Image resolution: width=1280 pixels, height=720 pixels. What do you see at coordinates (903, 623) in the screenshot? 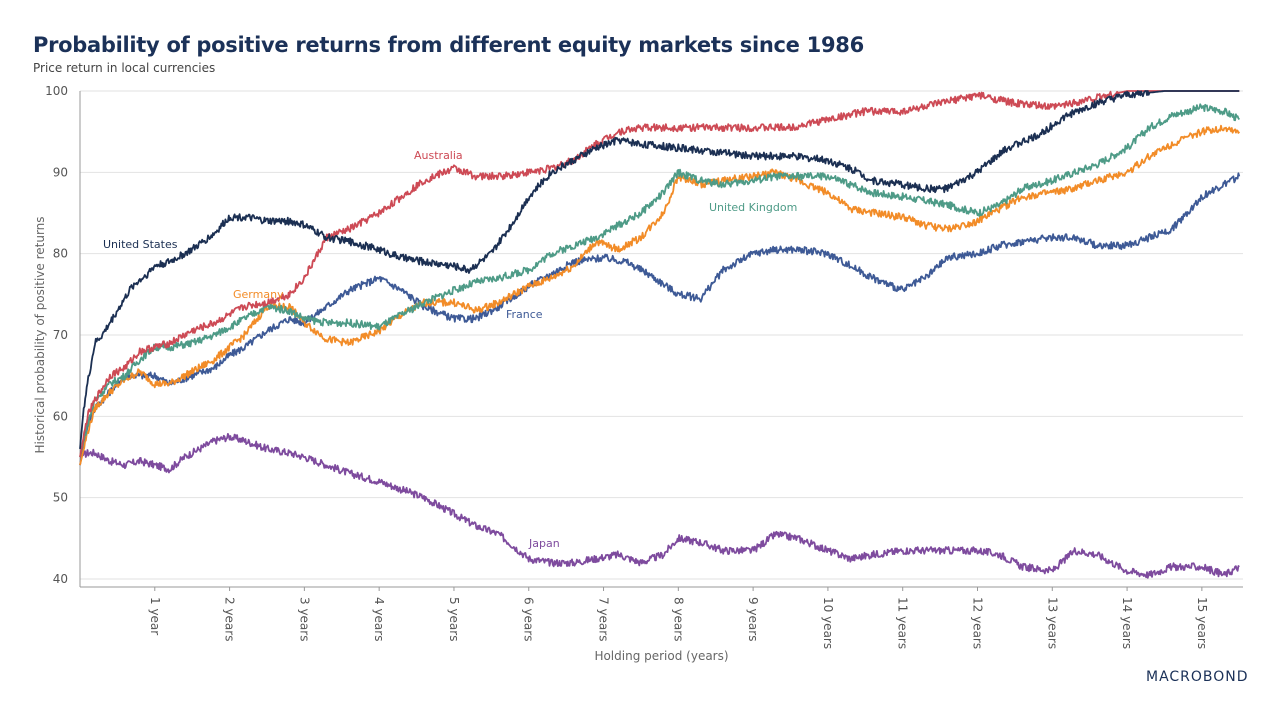
I see `x-tick-label: 11 years` at bounding box center [903, 623].